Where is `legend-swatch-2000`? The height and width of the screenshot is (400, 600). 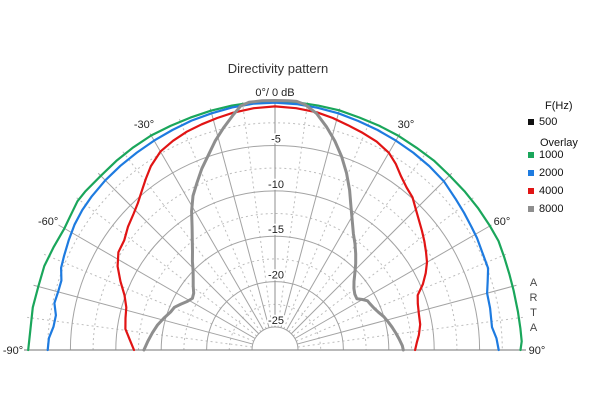
legend-swatch-2000 is located at coordinates (531, 173).